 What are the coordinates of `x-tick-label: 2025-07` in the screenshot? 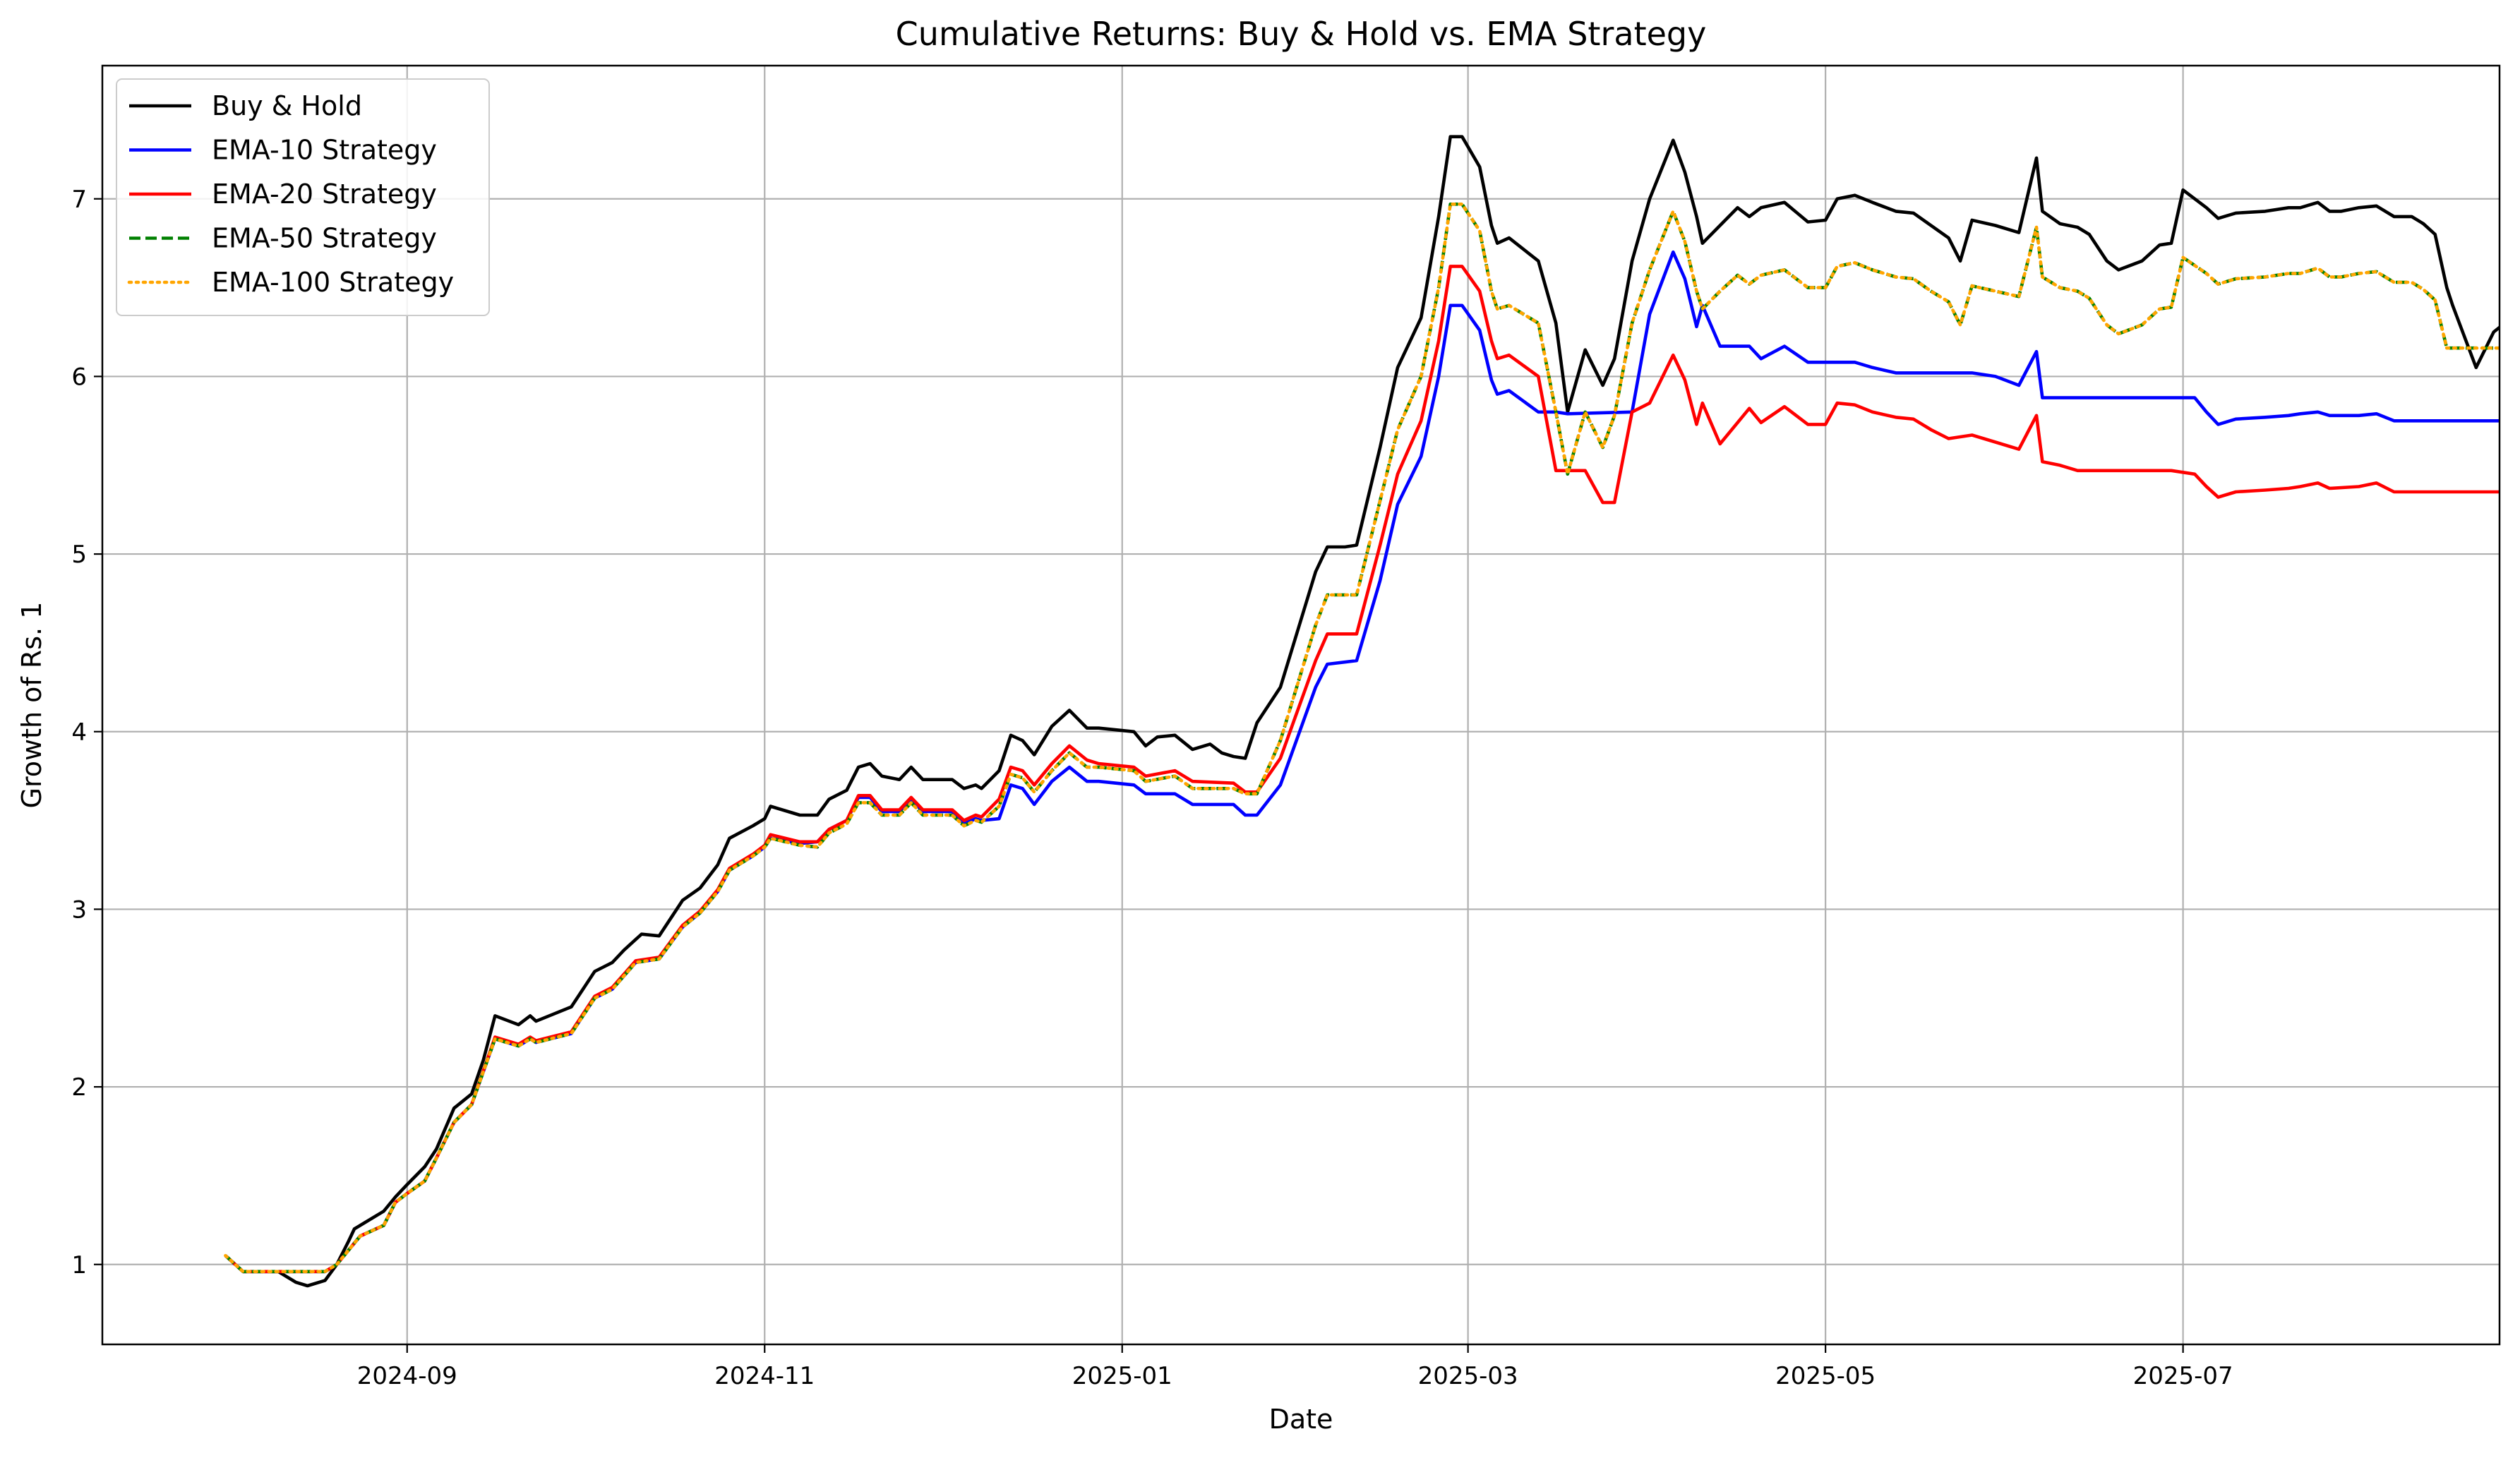 It's located at (2183, 1376).